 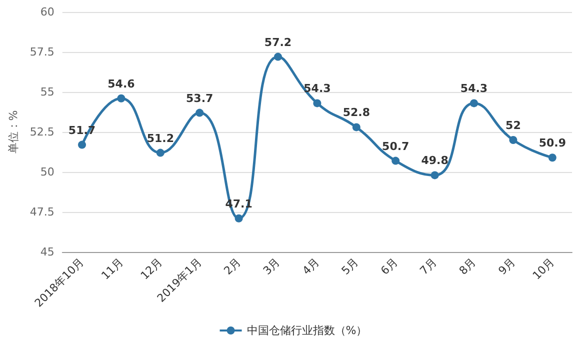 I want to click on y-tick-label: 60, so click(x=47, y=12).